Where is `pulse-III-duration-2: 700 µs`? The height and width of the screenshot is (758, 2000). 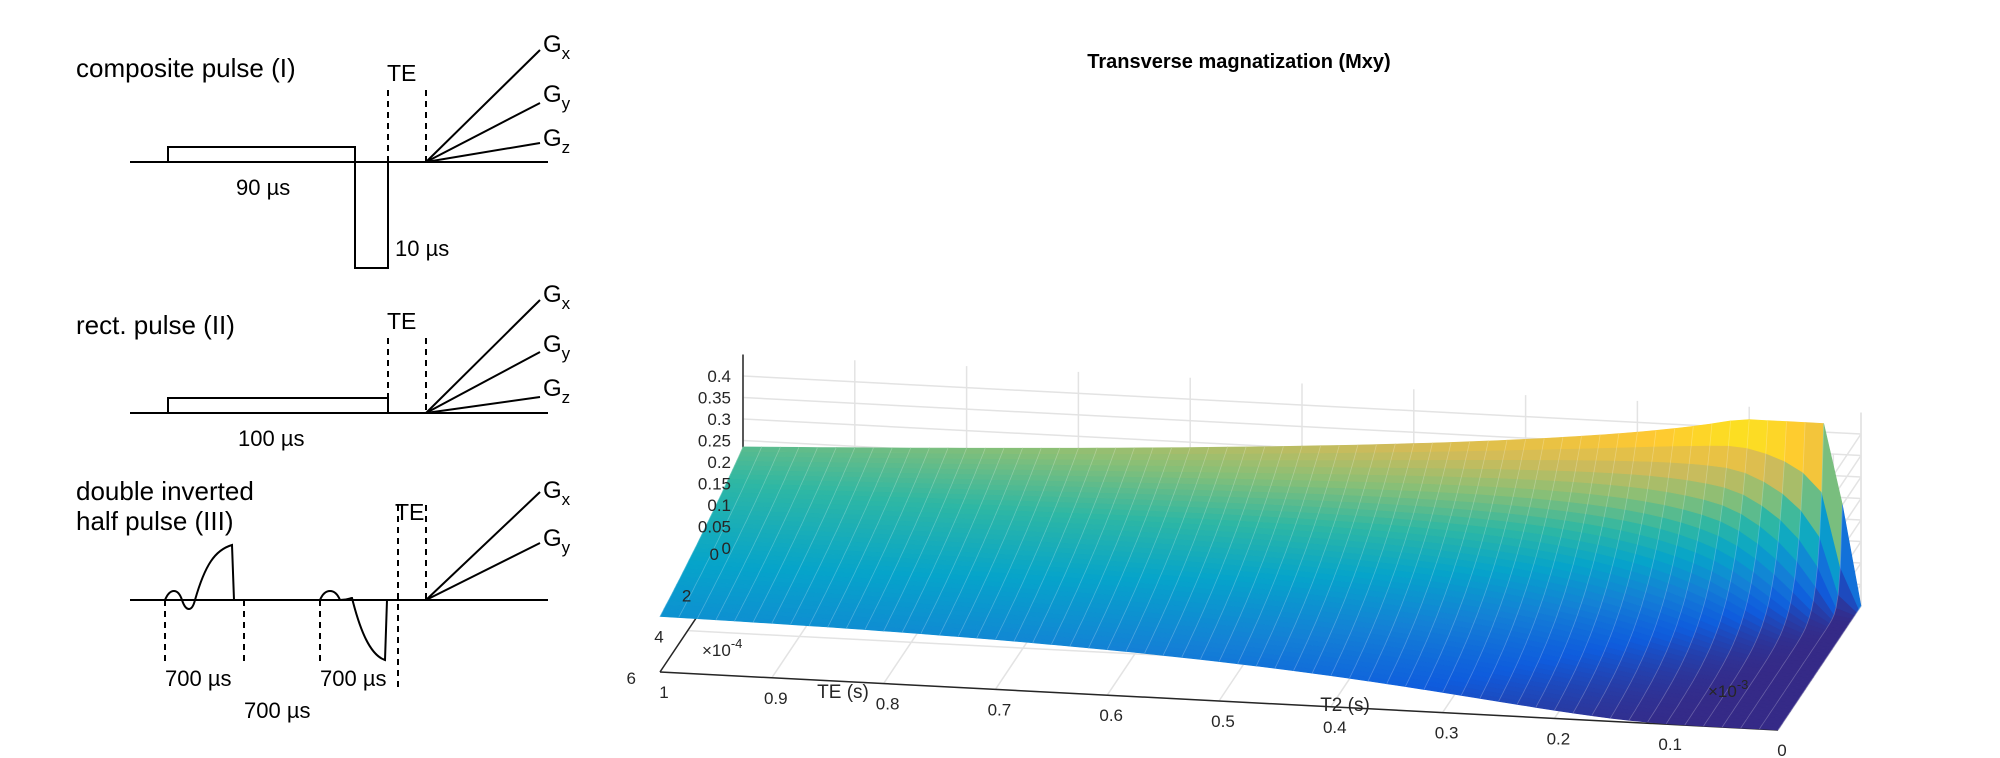 pulse-III-duration-2: 700 µs is located at coordinates (353, 678).